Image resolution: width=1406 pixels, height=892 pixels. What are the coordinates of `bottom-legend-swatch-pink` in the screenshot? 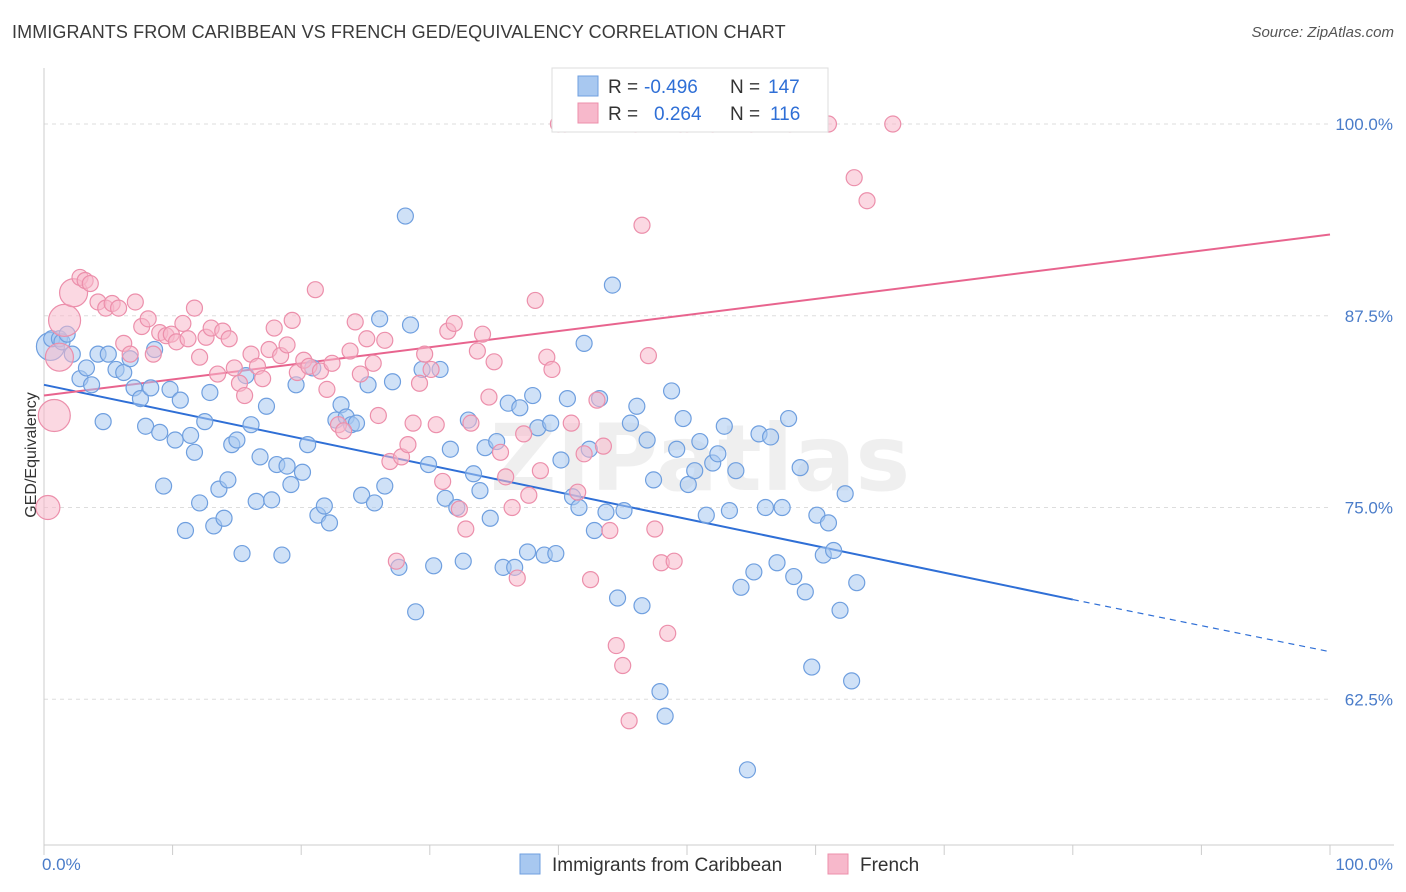 It's located at (838, 864).